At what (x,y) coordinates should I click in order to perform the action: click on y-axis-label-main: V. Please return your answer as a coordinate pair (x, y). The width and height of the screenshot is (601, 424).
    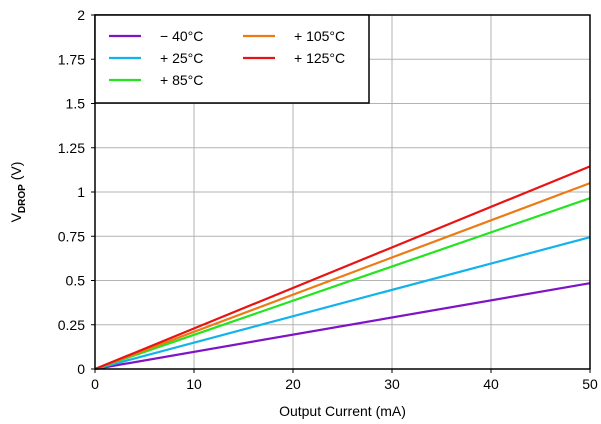
    Looking at the image, I should click on (16, 217).